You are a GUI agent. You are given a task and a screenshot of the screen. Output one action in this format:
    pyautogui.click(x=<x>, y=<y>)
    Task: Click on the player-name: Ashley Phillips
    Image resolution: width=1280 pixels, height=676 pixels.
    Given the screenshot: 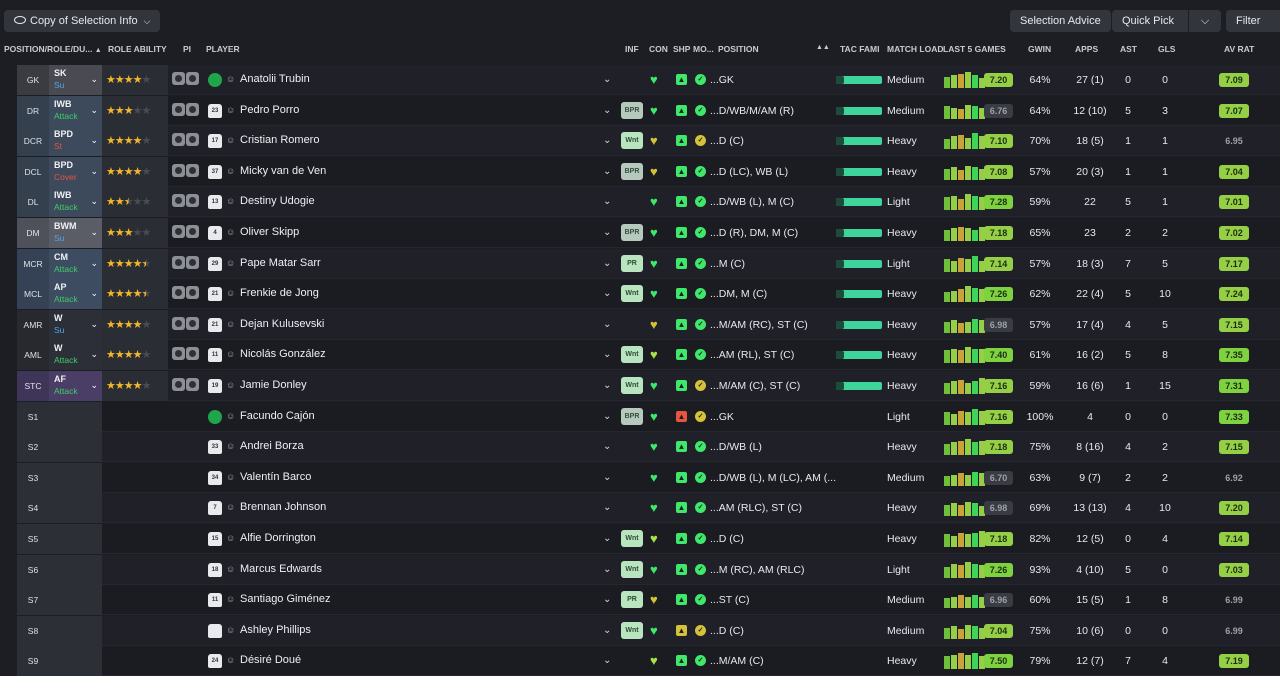 What is the action you would take?
    pyautogui.click(x=275, y=629)
    